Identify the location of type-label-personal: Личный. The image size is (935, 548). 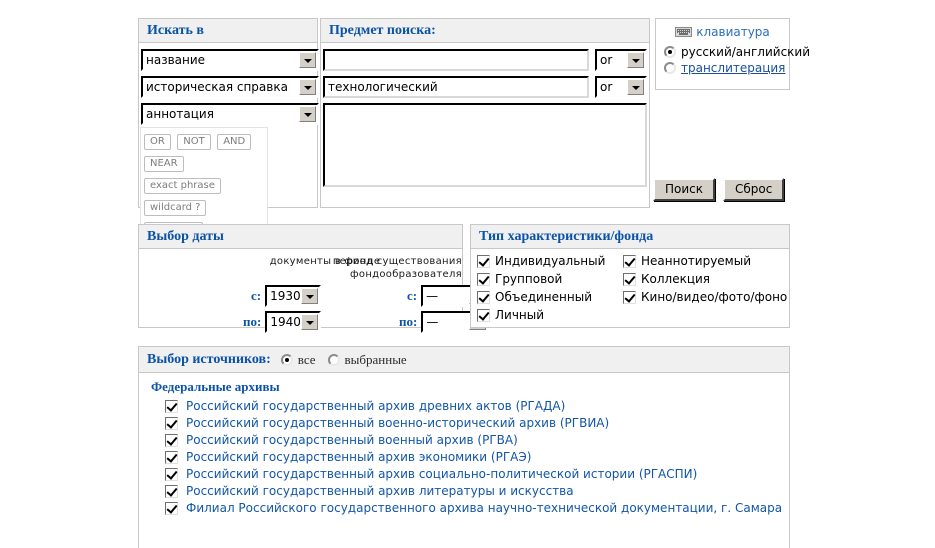
(520, 315).